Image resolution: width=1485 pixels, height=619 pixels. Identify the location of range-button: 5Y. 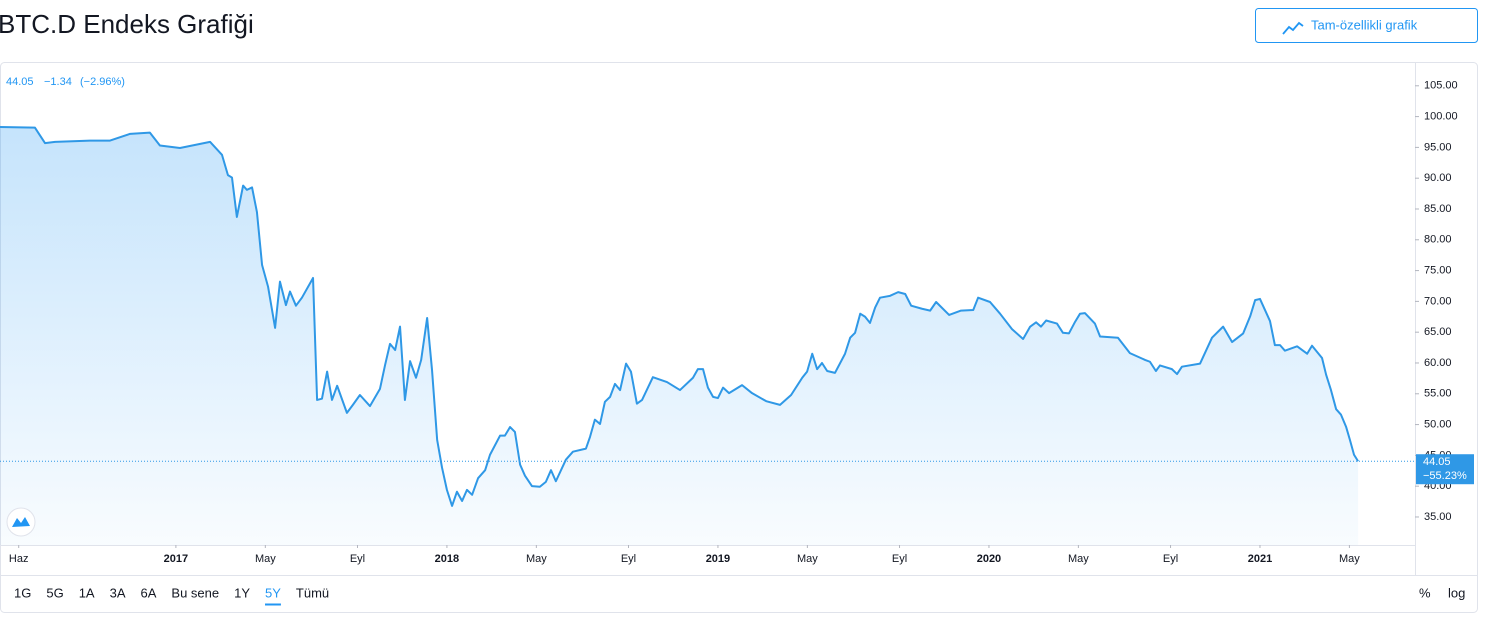
(273, 592).